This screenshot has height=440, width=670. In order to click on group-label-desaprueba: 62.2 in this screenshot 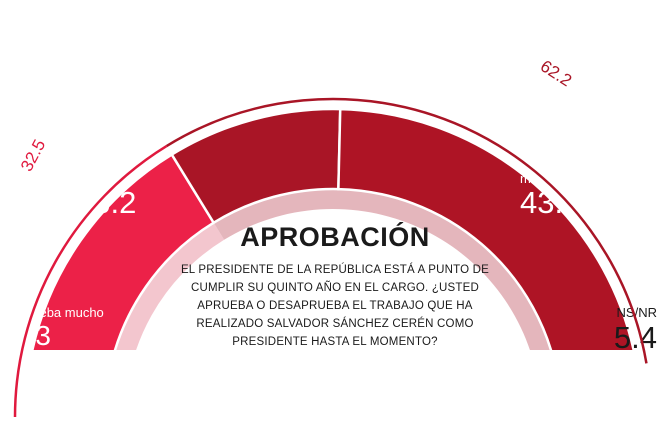, I will do `click(556, 73)`.